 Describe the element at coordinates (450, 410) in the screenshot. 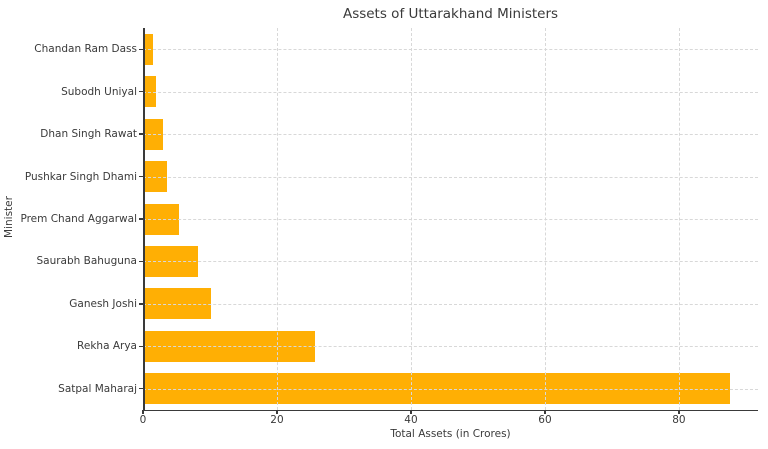

I see `x-axis-spine` at that location.